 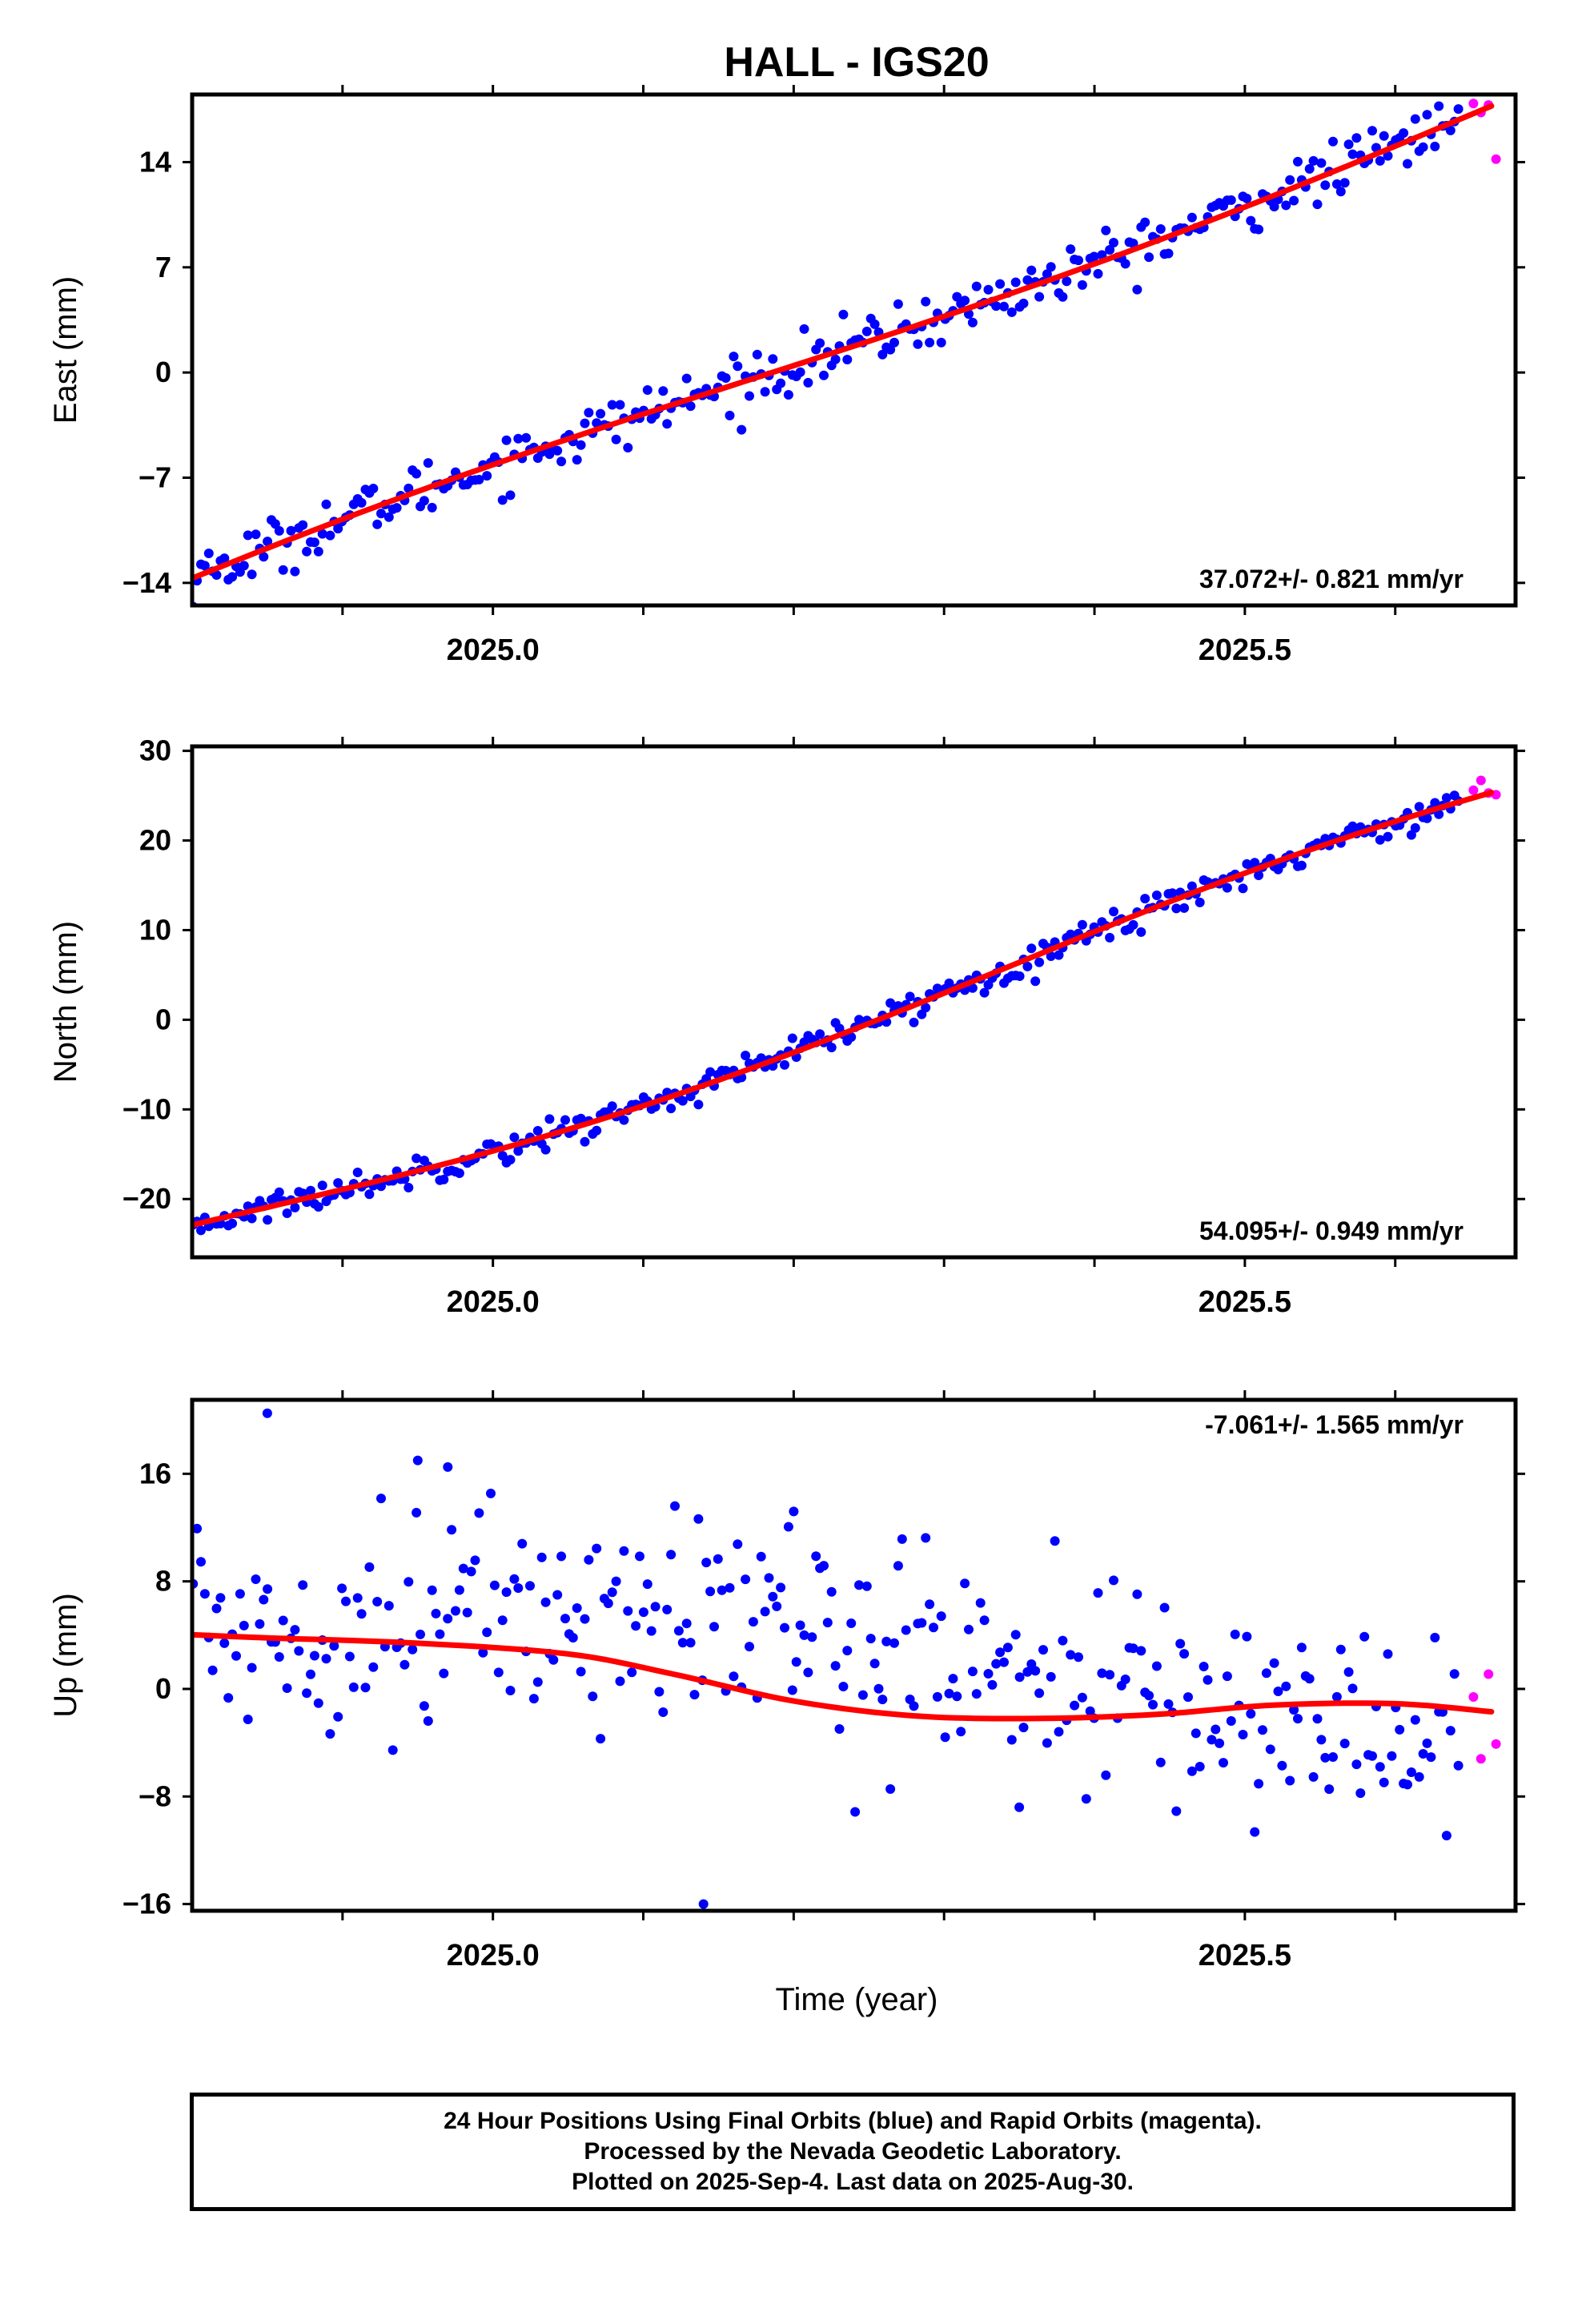 What do you see at coordinates (1245, 1302) in the screenshot?
I see `x-tick-label: 2025.5` at bounding box center [1245, 1302].